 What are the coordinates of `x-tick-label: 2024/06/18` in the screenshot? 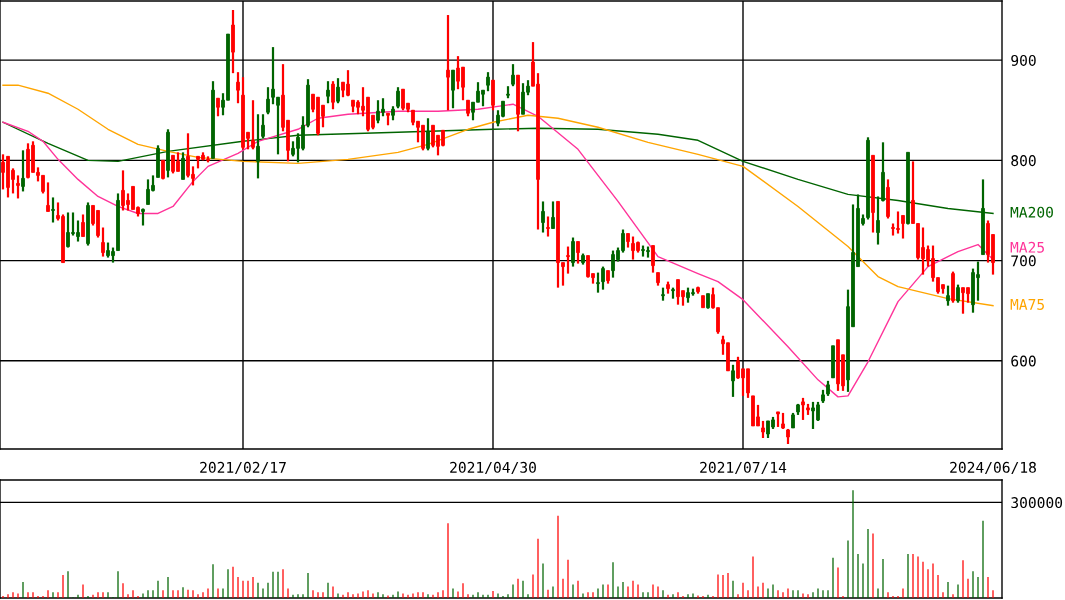 It's located at (993, 468).